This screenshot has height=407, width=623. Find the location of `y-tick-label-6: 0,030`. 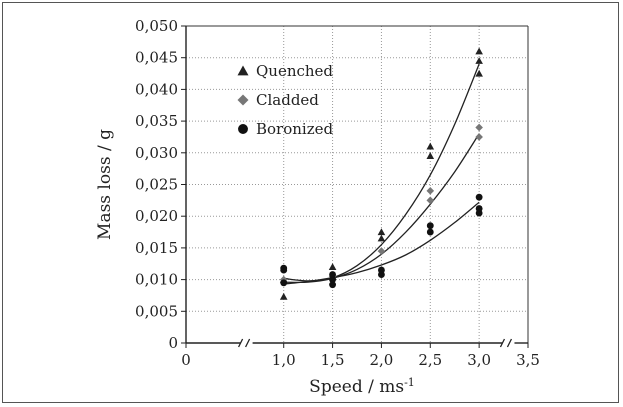

y-tick-label-6: 0,030 is located at coordinates (156, 153).